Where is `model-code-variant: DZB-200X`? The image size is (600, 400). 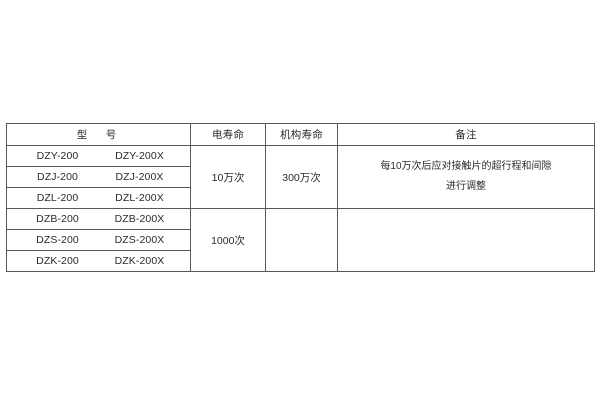 model-code-variant: DZB-200X is located at coordinates (139, 219).